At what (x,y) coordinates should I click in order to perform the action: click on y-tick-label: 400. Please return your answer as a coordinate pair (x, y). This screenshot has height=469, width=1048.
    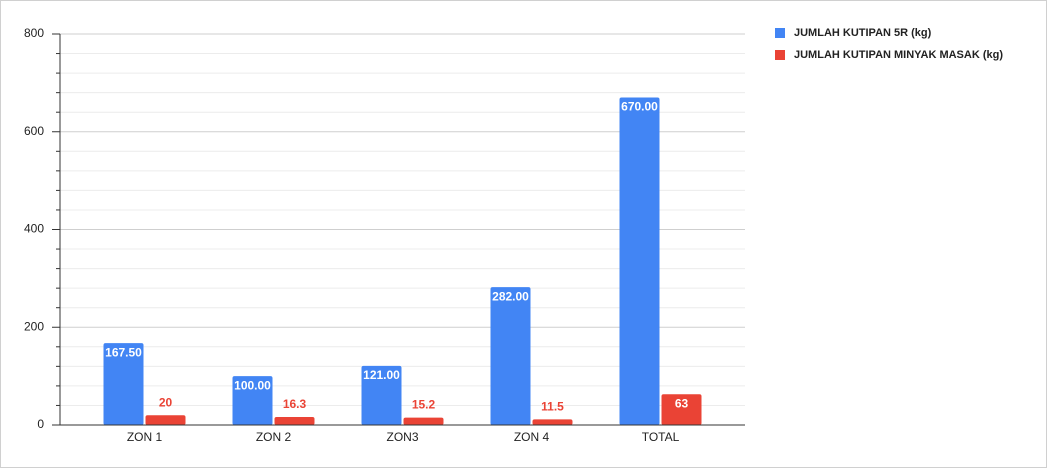
    Looking at the image, I should click on (34, 229).